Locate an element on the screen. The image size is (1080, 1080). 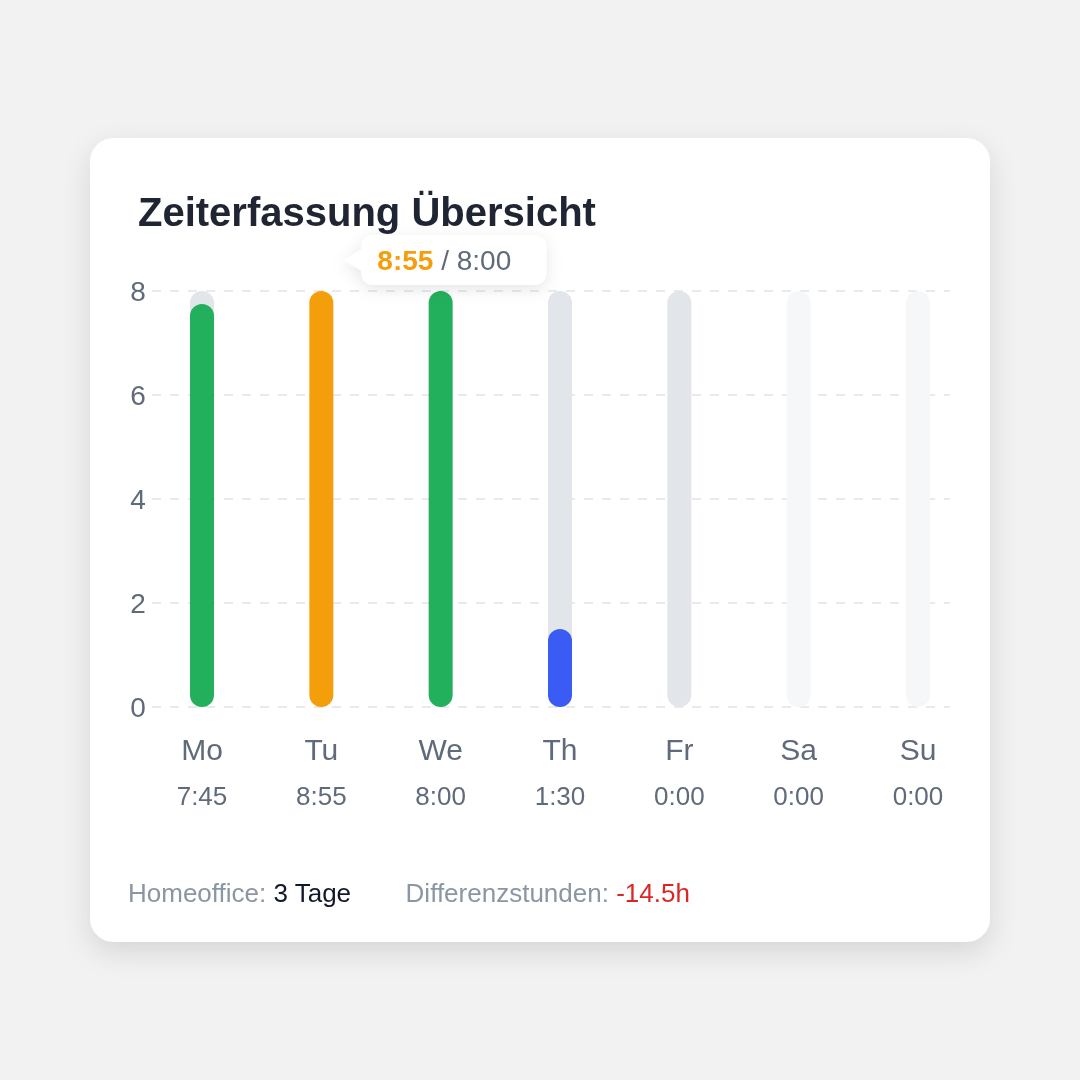
y-tick-label: 6 is located at coordinates (138, 395).